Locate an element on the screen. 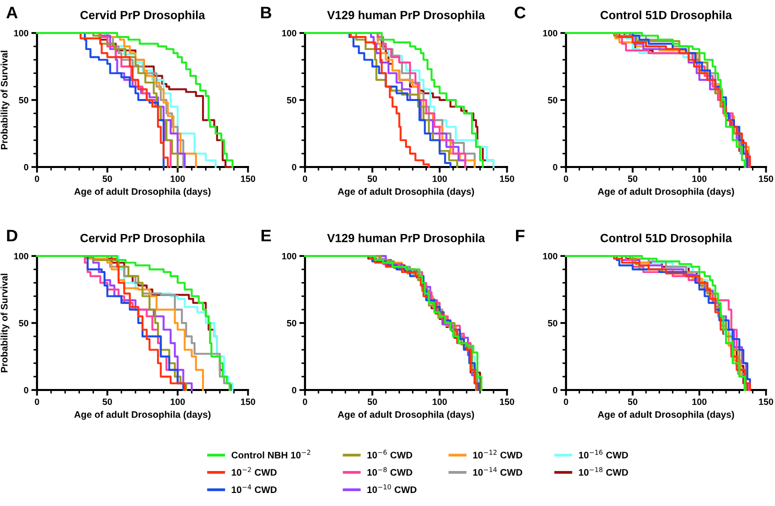 This screenshot has width=775, height=506. text: F is located at coordinates (520, 236).